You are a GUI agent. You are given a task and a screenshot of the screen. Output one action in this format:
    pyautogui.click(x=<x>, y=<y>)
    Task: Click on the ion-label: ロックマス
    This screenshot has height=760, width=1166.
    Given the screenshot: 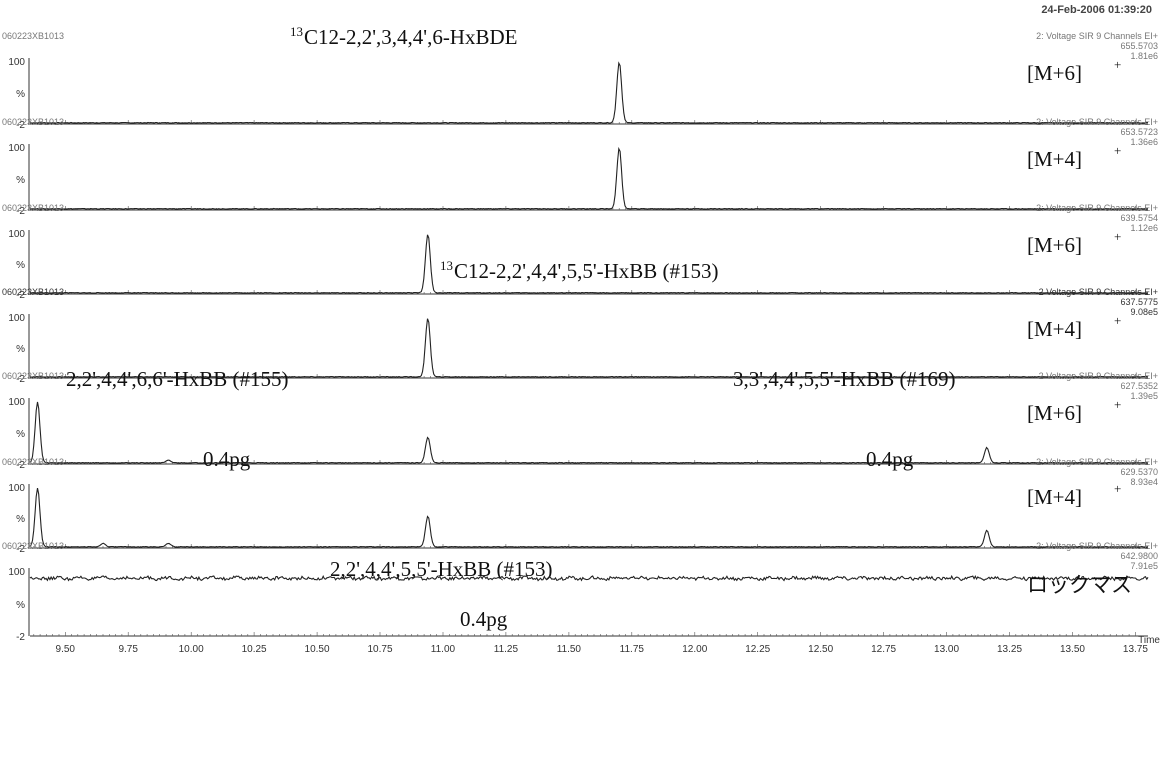 What is the action you would take?
    pyautogui.click(x=1079, y=585)
    